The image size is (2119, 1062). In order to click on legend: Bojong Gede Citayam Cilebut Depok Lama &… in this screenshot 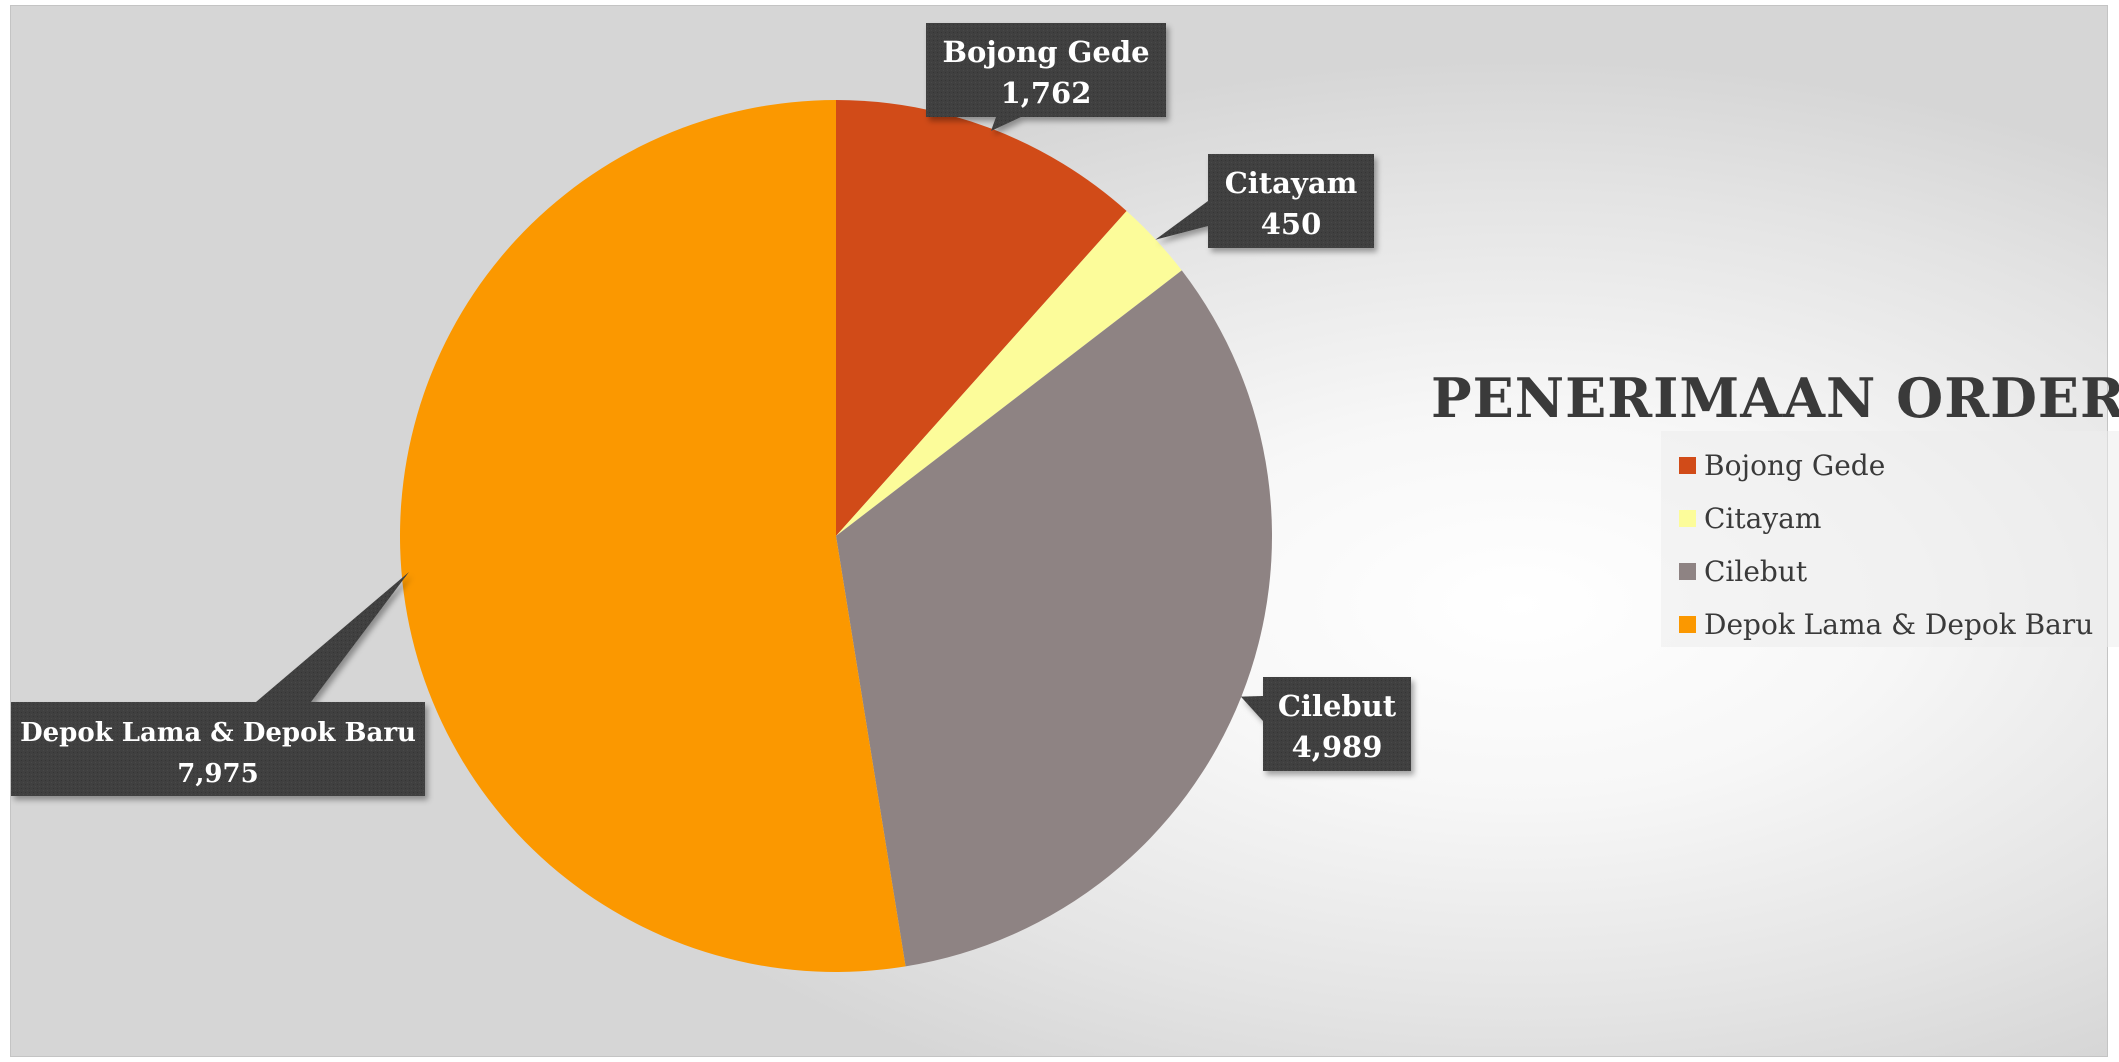, I will do `click(1890, 539)`.